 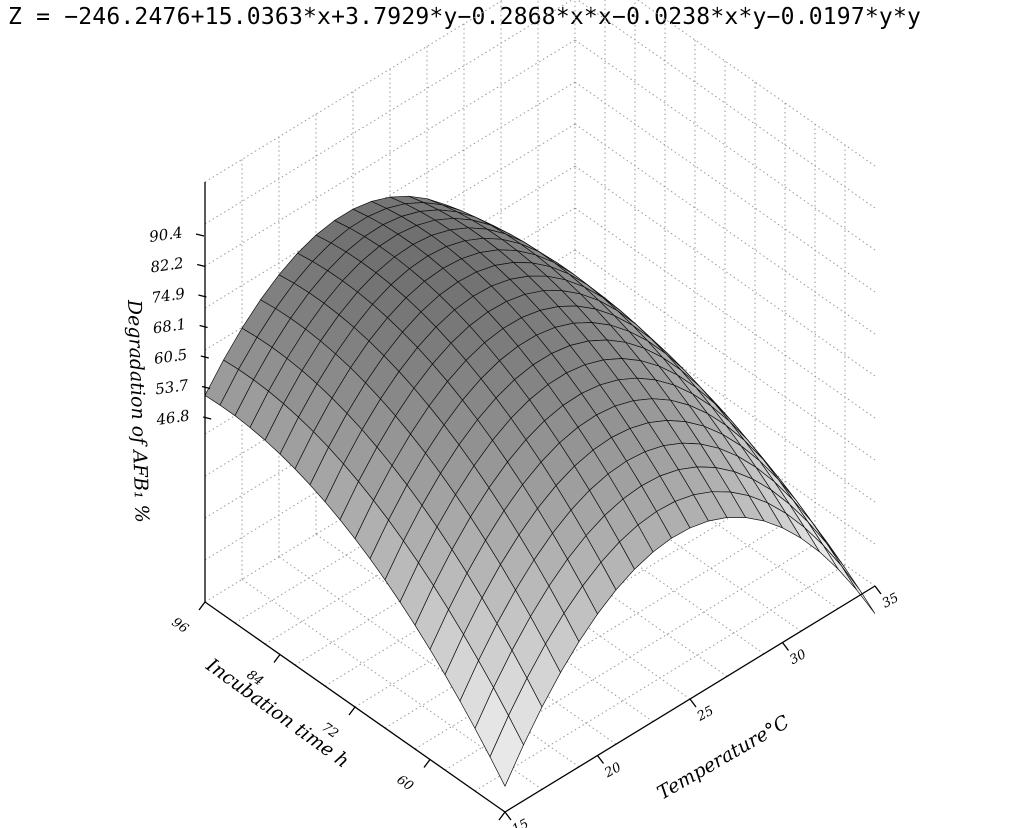 What do you see at coordinates (612, 770) in the screenshot?
I see `x-tick-label: 20` at bounding box center [612, 770].